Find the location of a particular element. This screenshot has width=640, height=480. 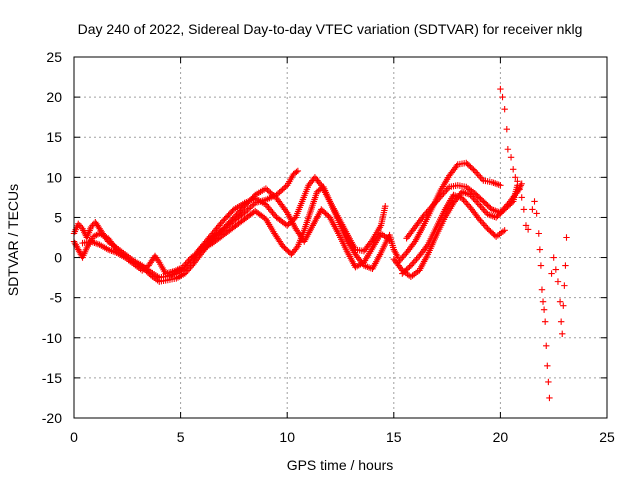

x-axis-label: GPS time / hours is located at coordinates (340, 465).